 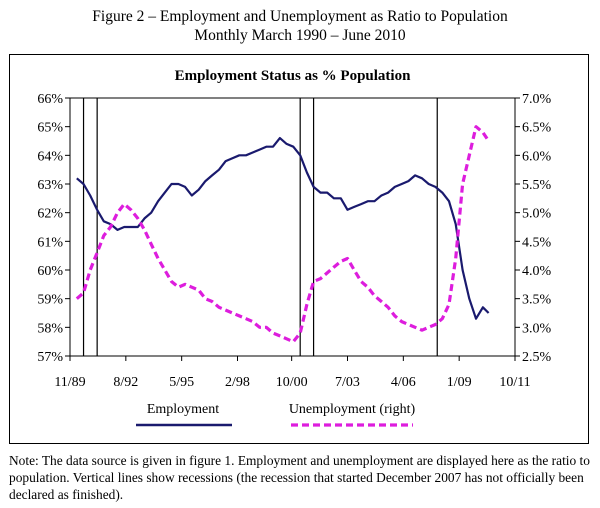 What do you see at coordinates (50, 271) in the screenshot?
I see `left-axis-tick-label: 60%` at bounding box center [50, 271].